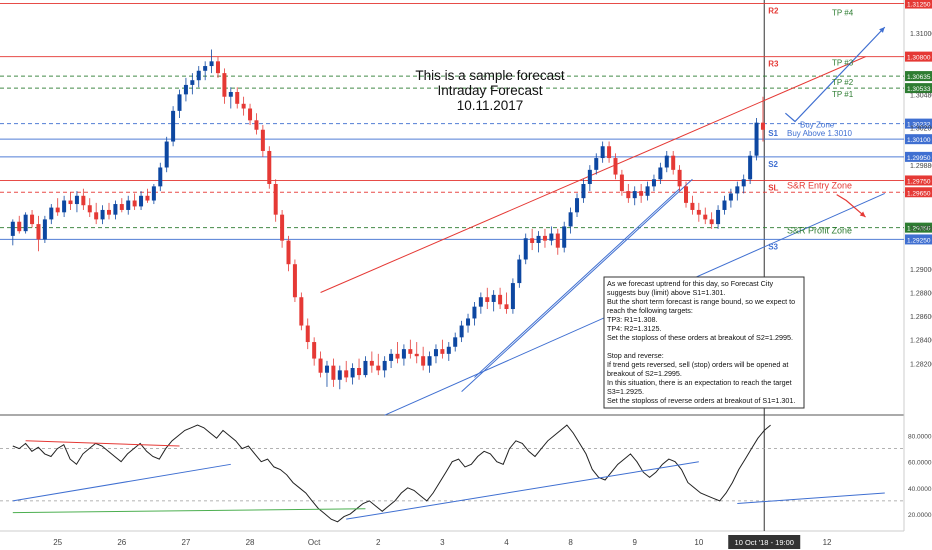  I want to click on oscillator-tick-label: 40.0000, so click(920, 489).